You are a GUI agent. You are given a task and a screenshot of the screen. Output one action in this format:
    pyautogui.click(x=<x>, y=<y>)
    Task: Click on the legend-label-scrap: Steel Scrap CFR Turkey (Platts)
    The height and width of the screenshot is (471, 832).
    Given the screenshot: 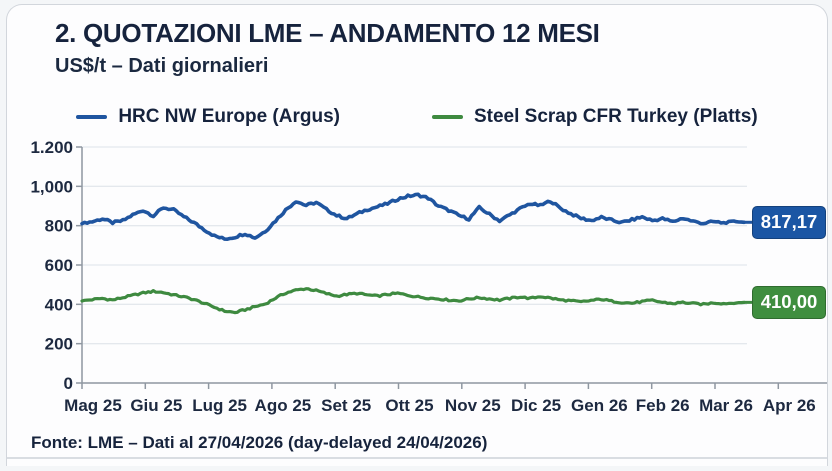 What is the action you would take?
    pyautogui.click(x=615, y=116)
    